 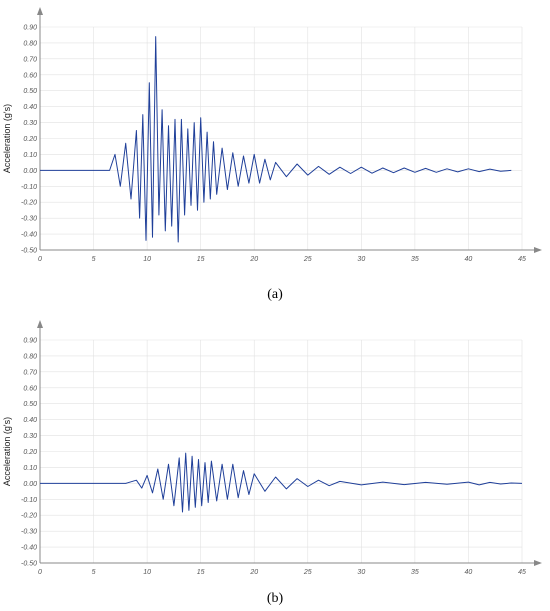 I want to click on caption-a: (a), so click(x=275, y=294).